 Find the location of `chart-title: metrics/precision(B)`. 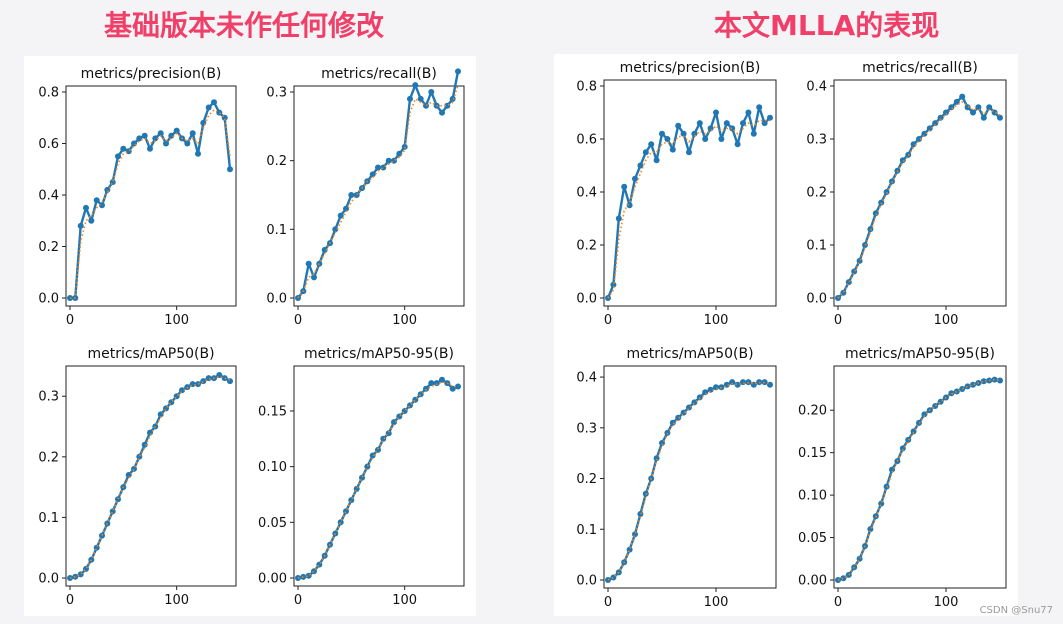

chart-title: metrics/precision(B) is located at coordinates (690, 68).